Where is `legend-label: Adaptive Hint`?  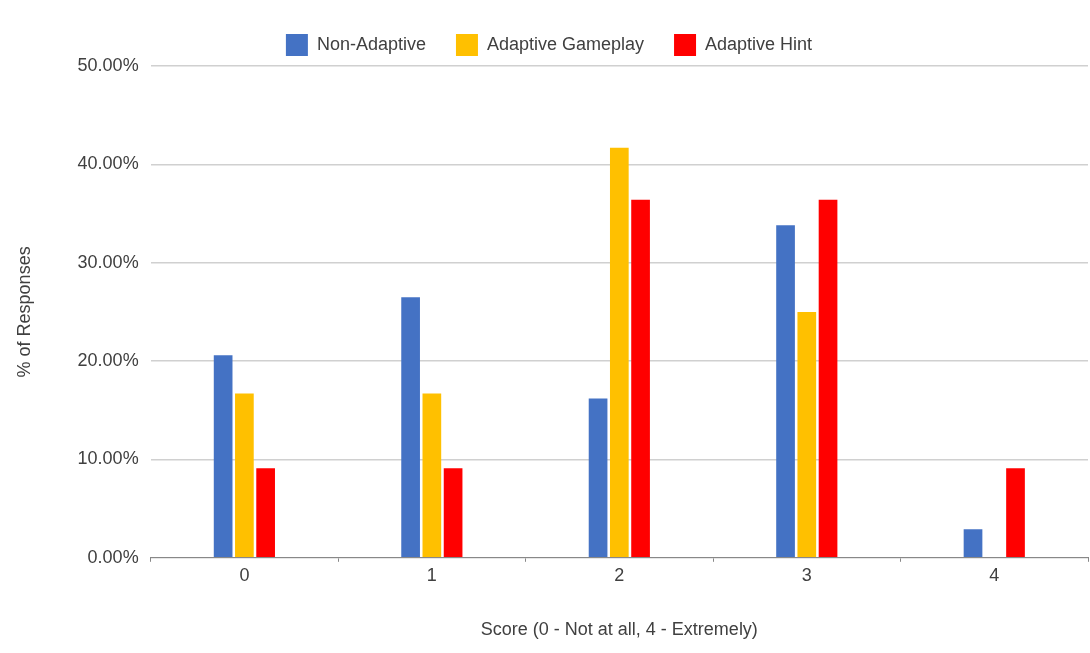
legend-label: Adaptive Hint is located at coordinates (759, 43).